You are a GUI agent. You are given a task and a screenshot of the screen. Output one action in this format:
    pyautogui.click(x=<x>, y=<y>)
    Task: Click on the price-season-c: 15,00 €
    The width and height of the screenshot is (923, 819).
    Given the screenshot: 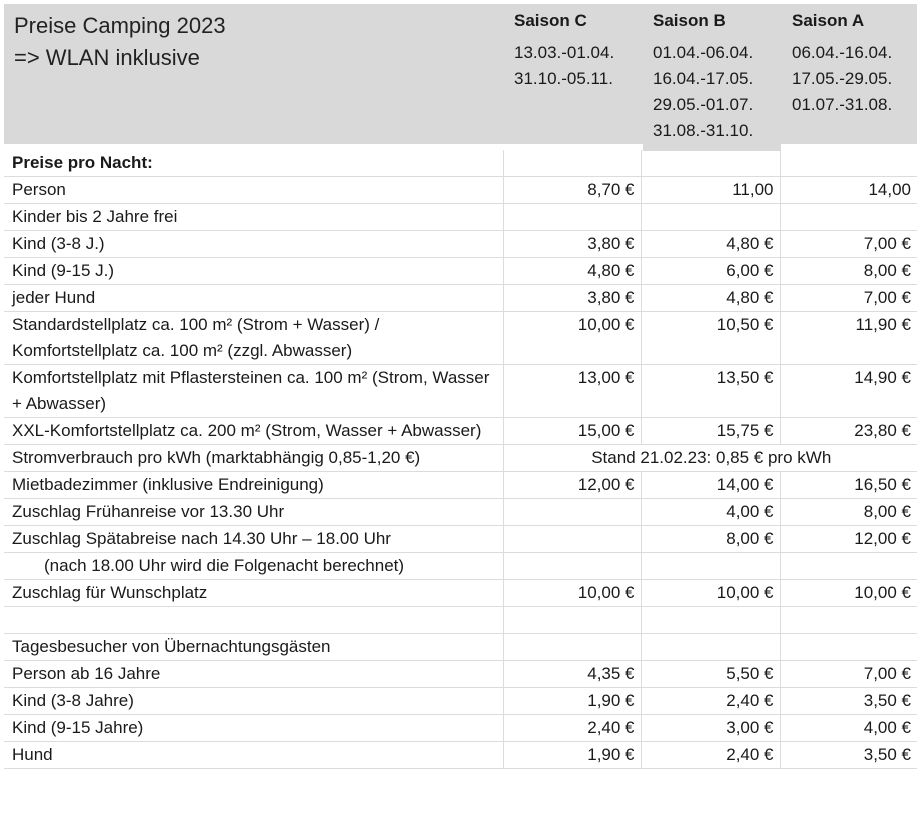 What is the action you would take?
    pyautogui.click(x=571, y=431)
    